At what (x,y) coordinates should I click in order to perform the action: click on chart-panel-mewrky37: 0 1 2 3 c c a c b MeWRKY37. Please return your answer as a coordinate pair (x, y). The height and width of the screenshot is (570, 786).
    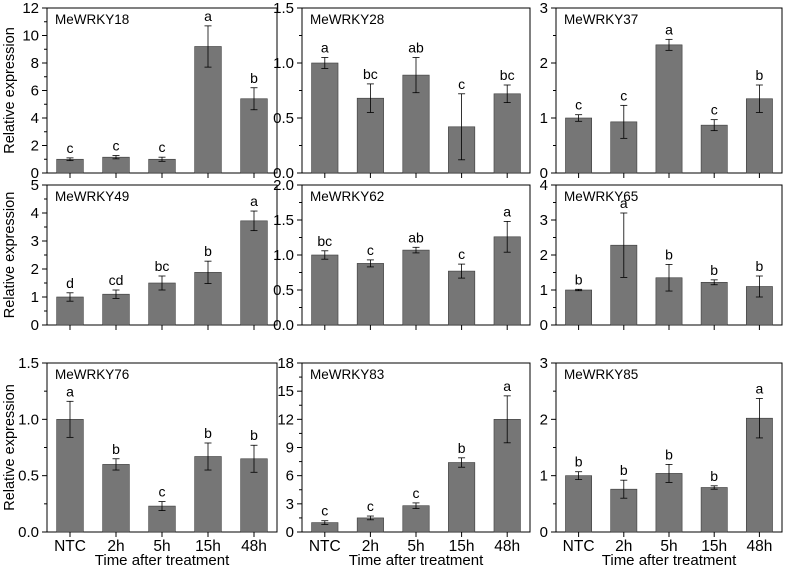
    Looking at the image, I should click on (661, 91).